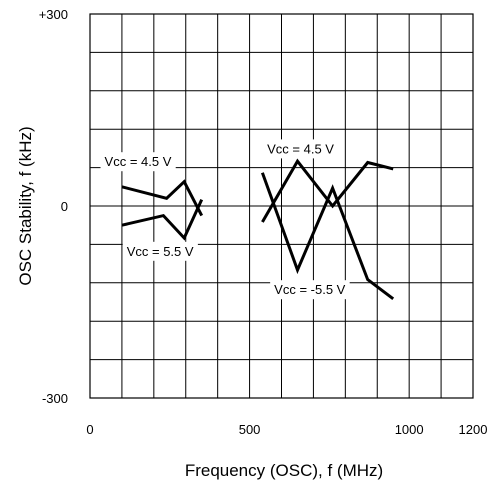 The height and width of the screenshot is (490, 503). I want to click on x-tick-label: 1000, so click(409, 429).